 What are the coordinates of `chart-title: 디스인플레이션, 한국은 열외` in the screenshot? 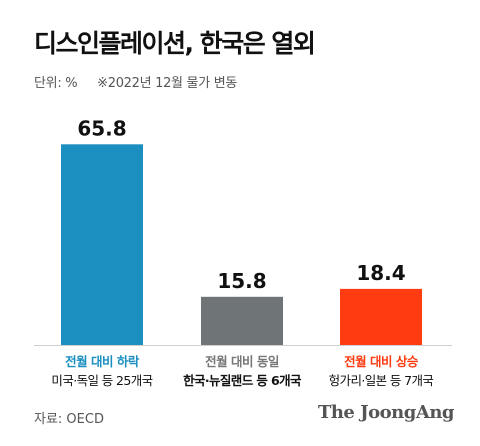 It's located at (175, 43).